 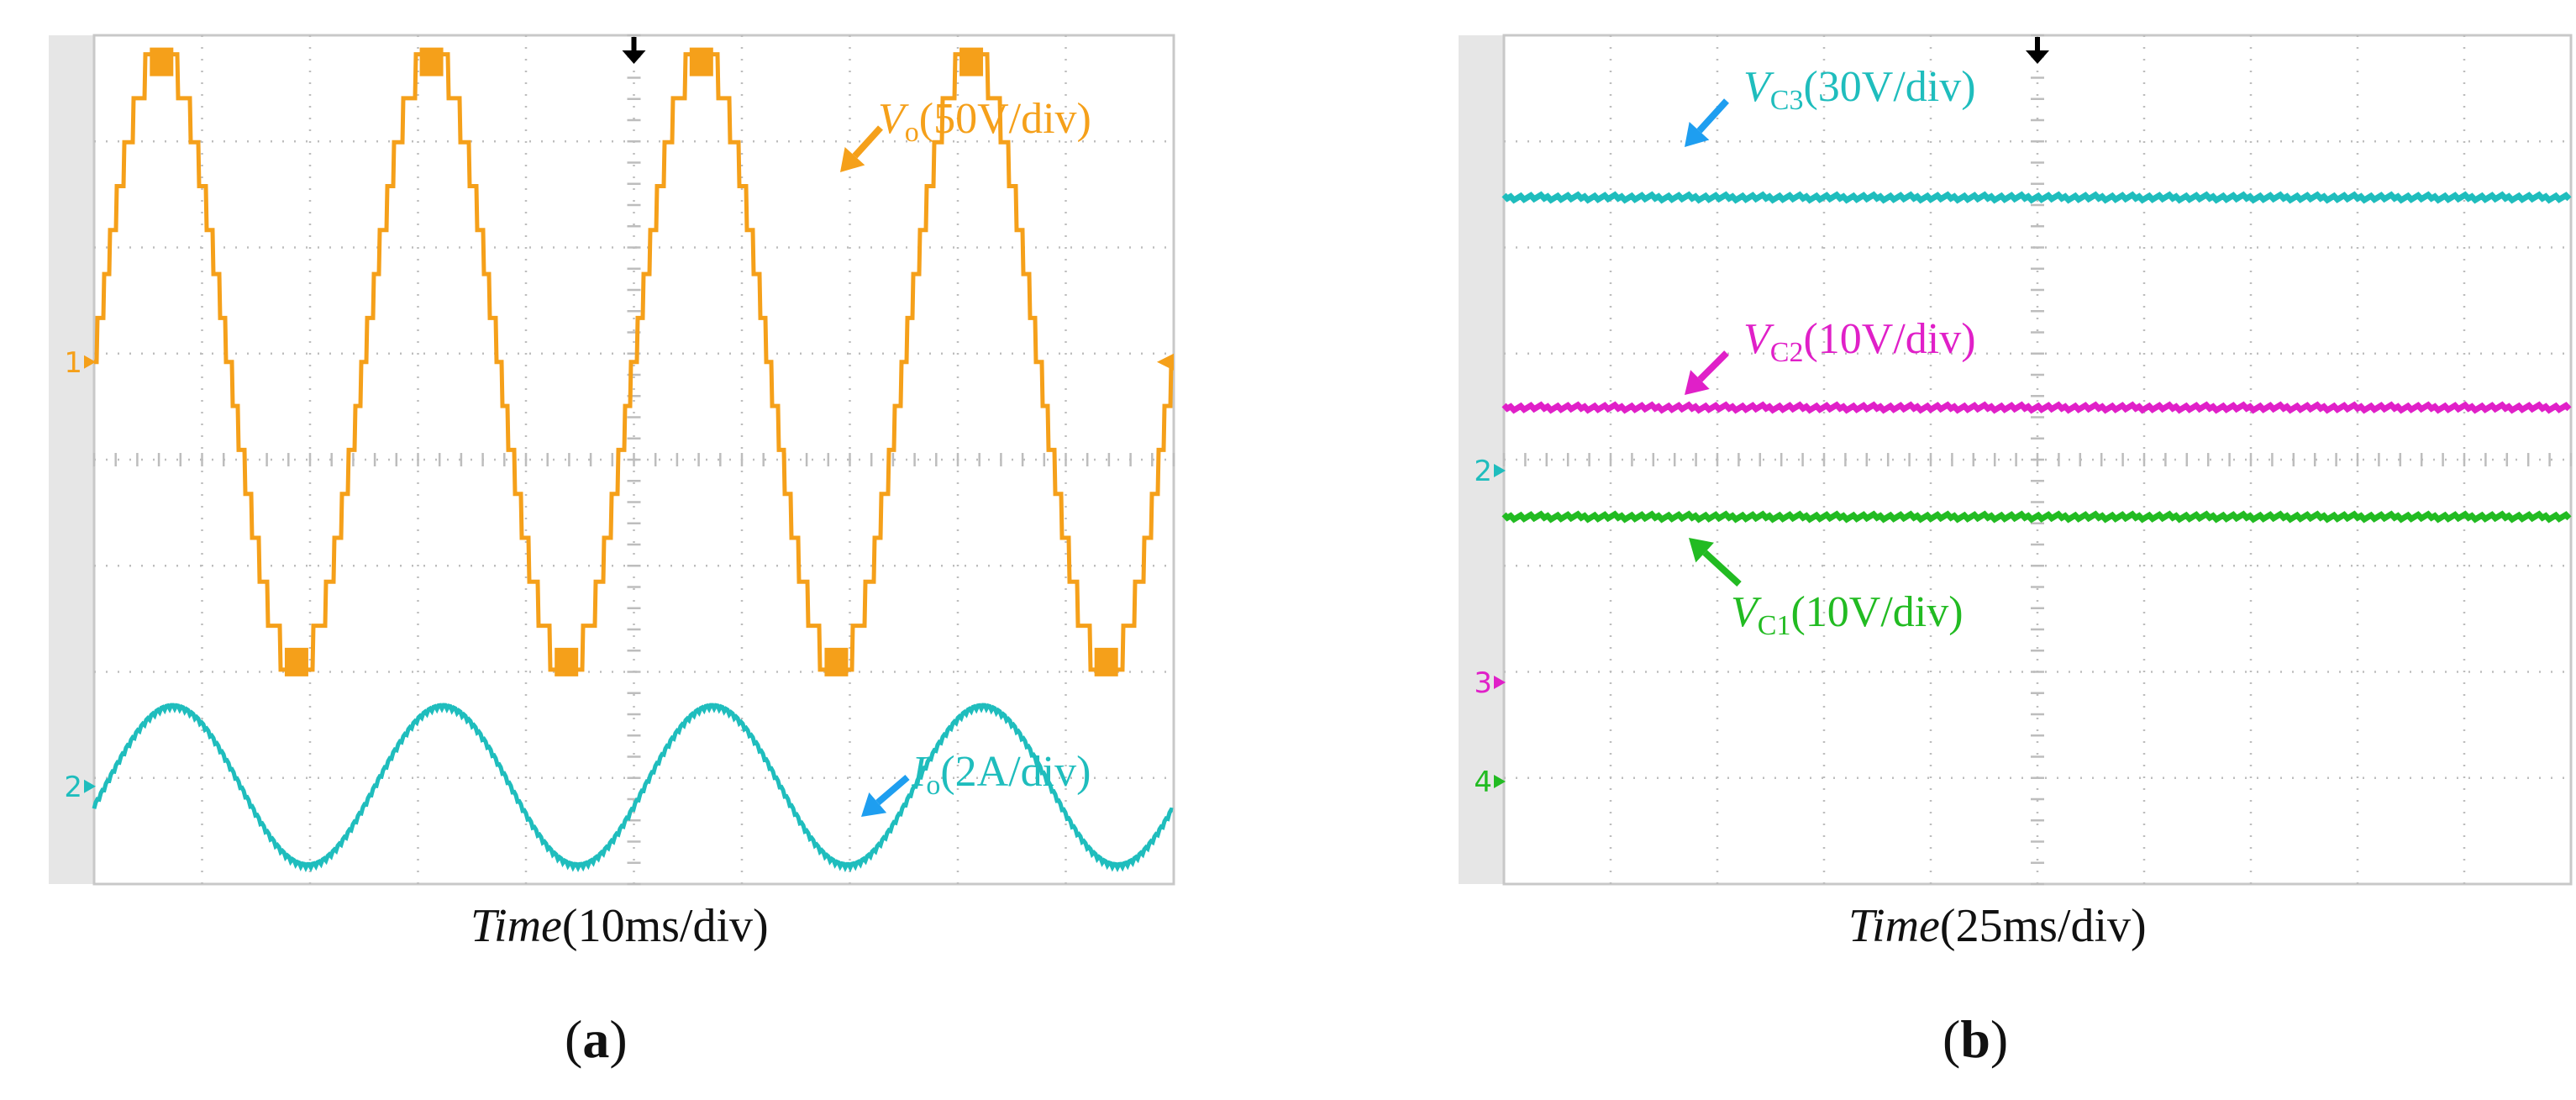 I want to click on series-vc3-line, so click(x=2036, y=197).